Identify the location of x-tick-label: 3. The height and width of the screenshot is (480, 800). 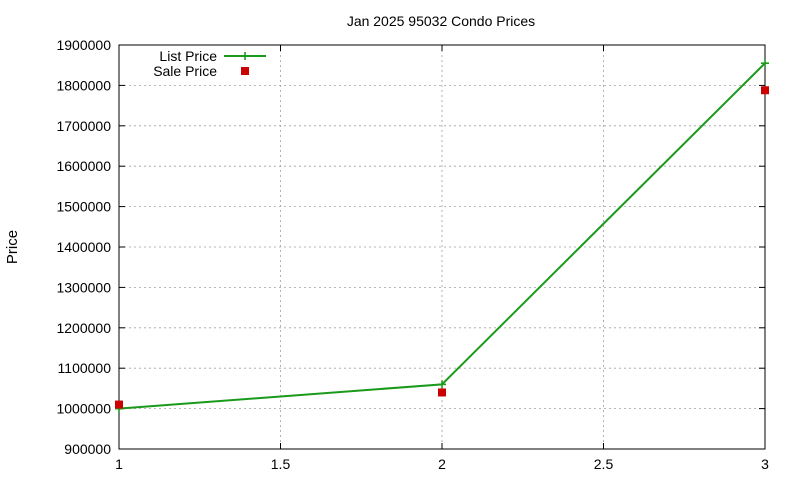
(765, 464).